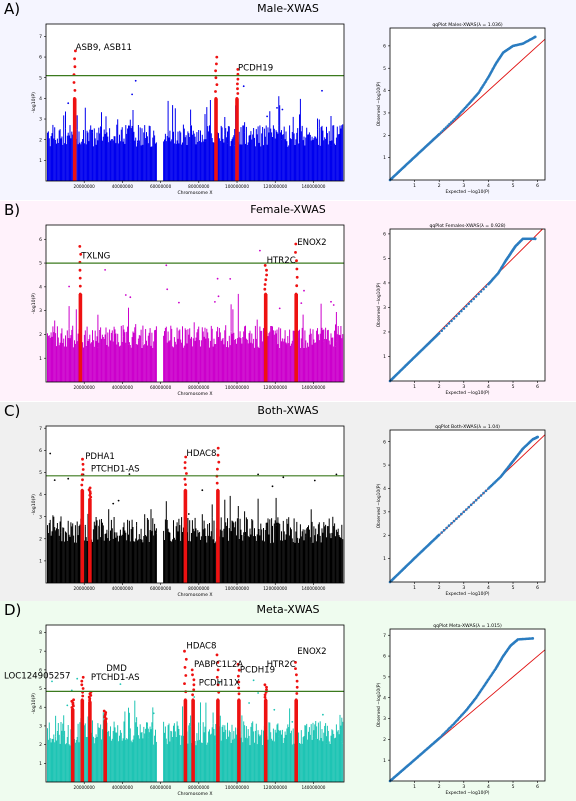  Describe the element at coordinates (219, 684) in the screenshot. I see `gene-annotation: PCDH11X` at that location.